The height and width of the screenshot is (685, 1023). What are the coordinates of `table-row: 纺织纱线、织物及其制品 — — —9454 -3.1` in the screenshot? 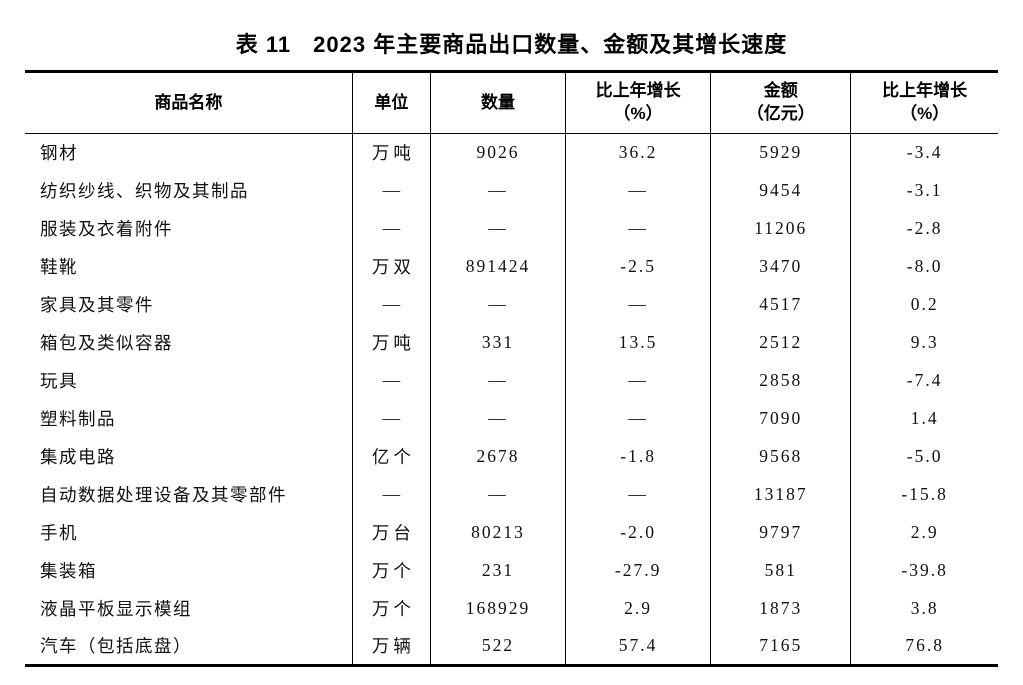 It's located at (511, 190).